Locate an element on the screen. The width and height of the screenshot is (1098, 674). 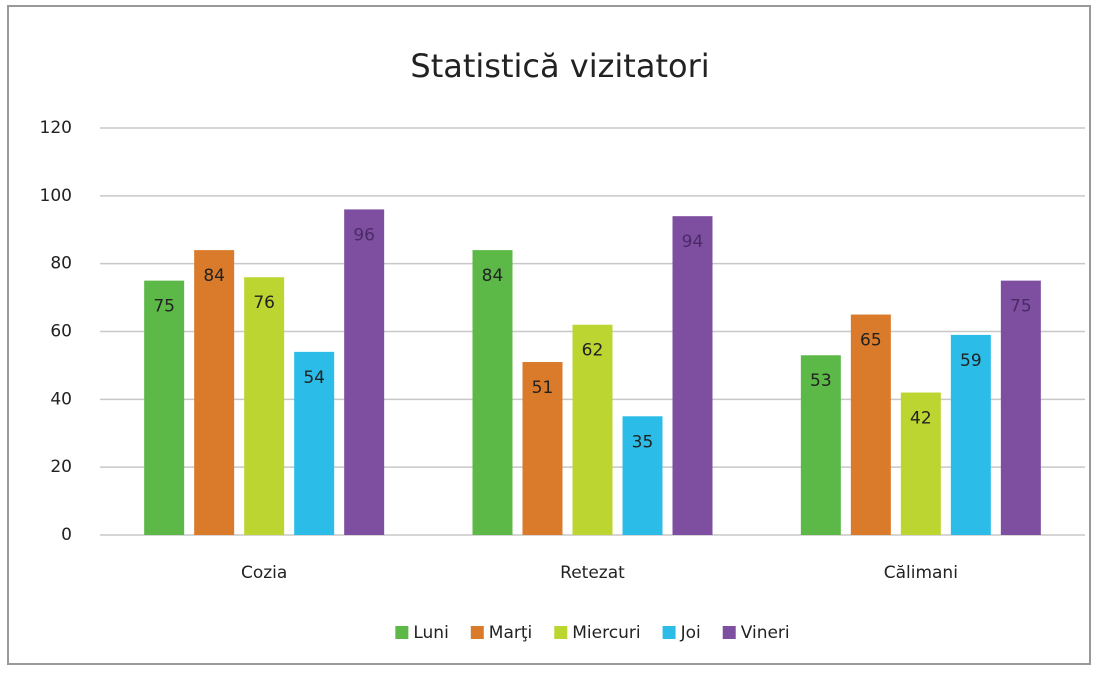
chart-title: Statistică vizitatori is located at coordinates (559, 66).